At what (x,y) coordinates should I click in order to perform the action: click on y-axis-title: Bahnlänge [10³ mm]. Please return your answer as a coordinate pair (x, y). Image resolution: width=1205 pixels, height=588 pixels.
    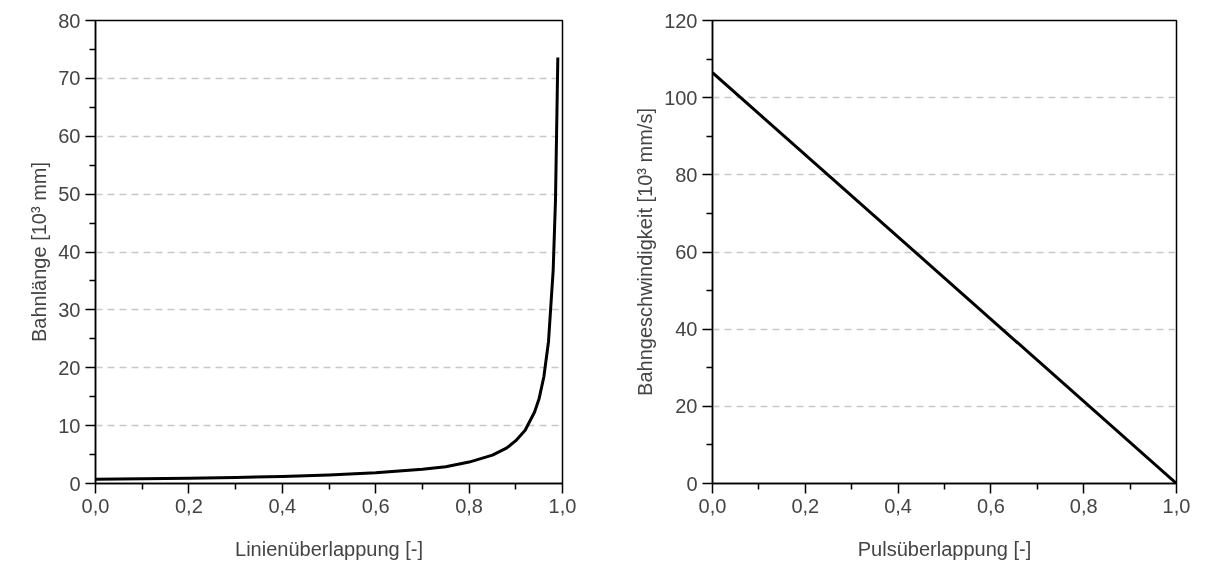
    Looking at the image, I should click on (39, 252).